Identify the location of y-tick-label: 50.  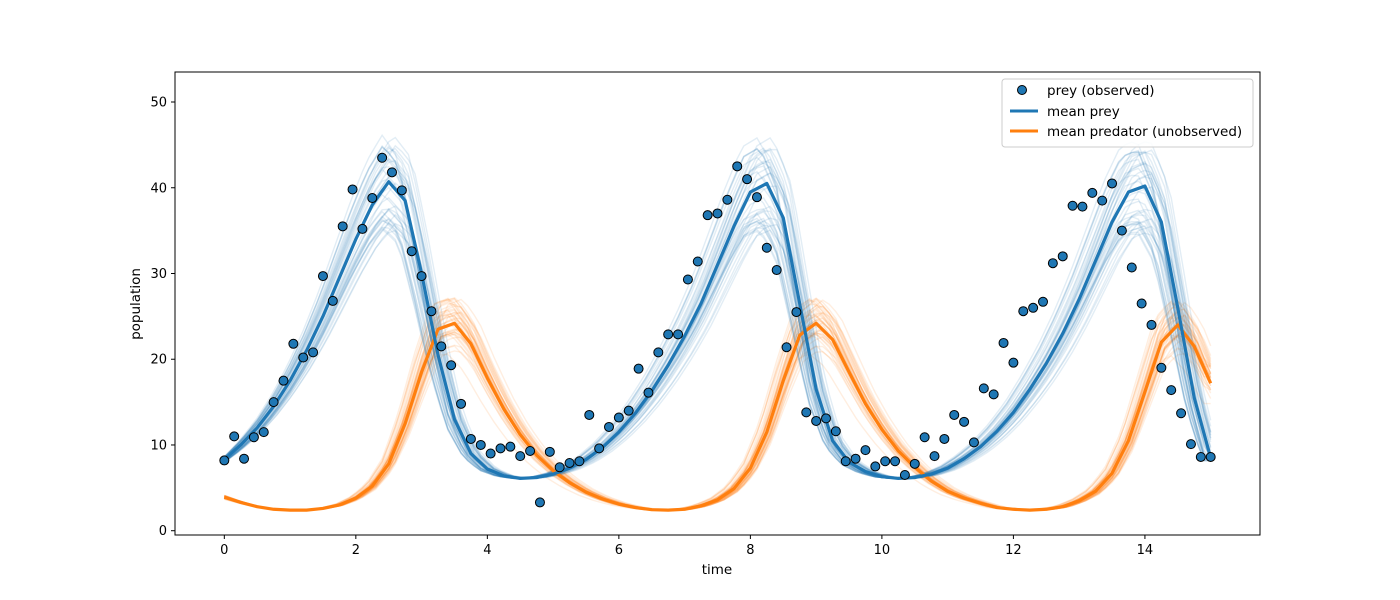
(158, 103).